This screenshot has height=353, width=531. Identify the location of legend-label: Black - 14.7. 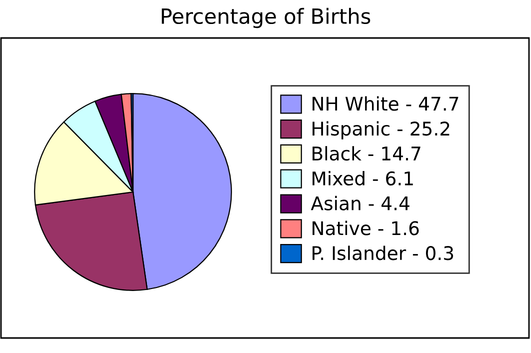
(366, 153).